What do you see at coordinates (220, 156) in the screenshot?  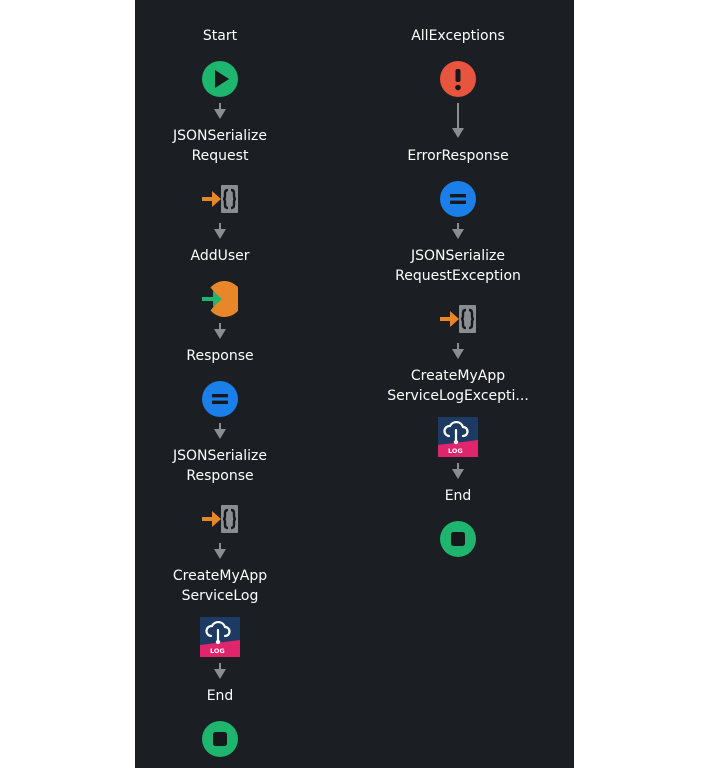 I see `node-label: Request` at bounding box center [220, 156].